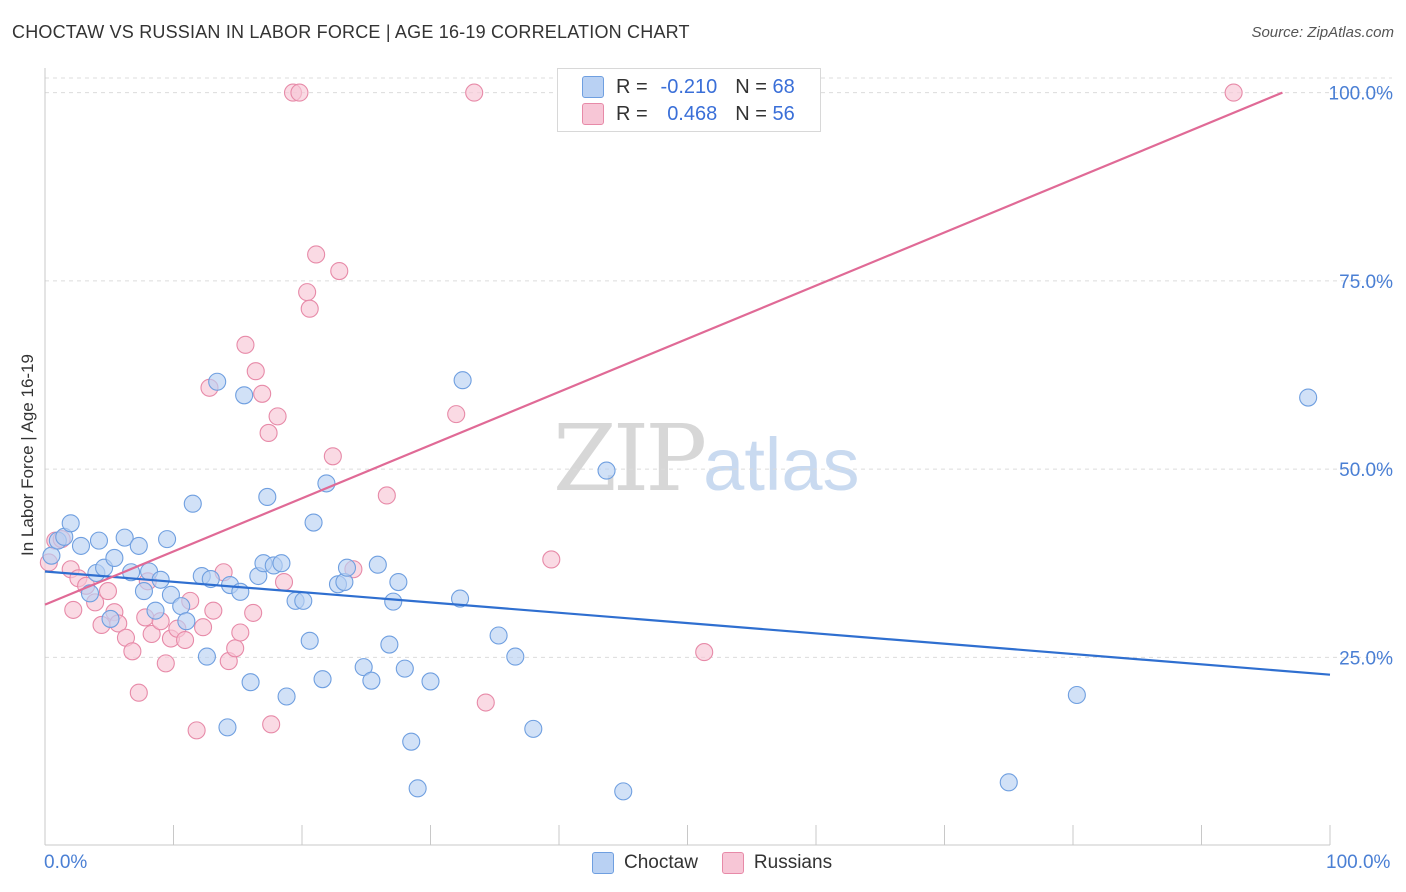  I want to click on x-axis-max-label: 100.0%, so click(1358, 862).